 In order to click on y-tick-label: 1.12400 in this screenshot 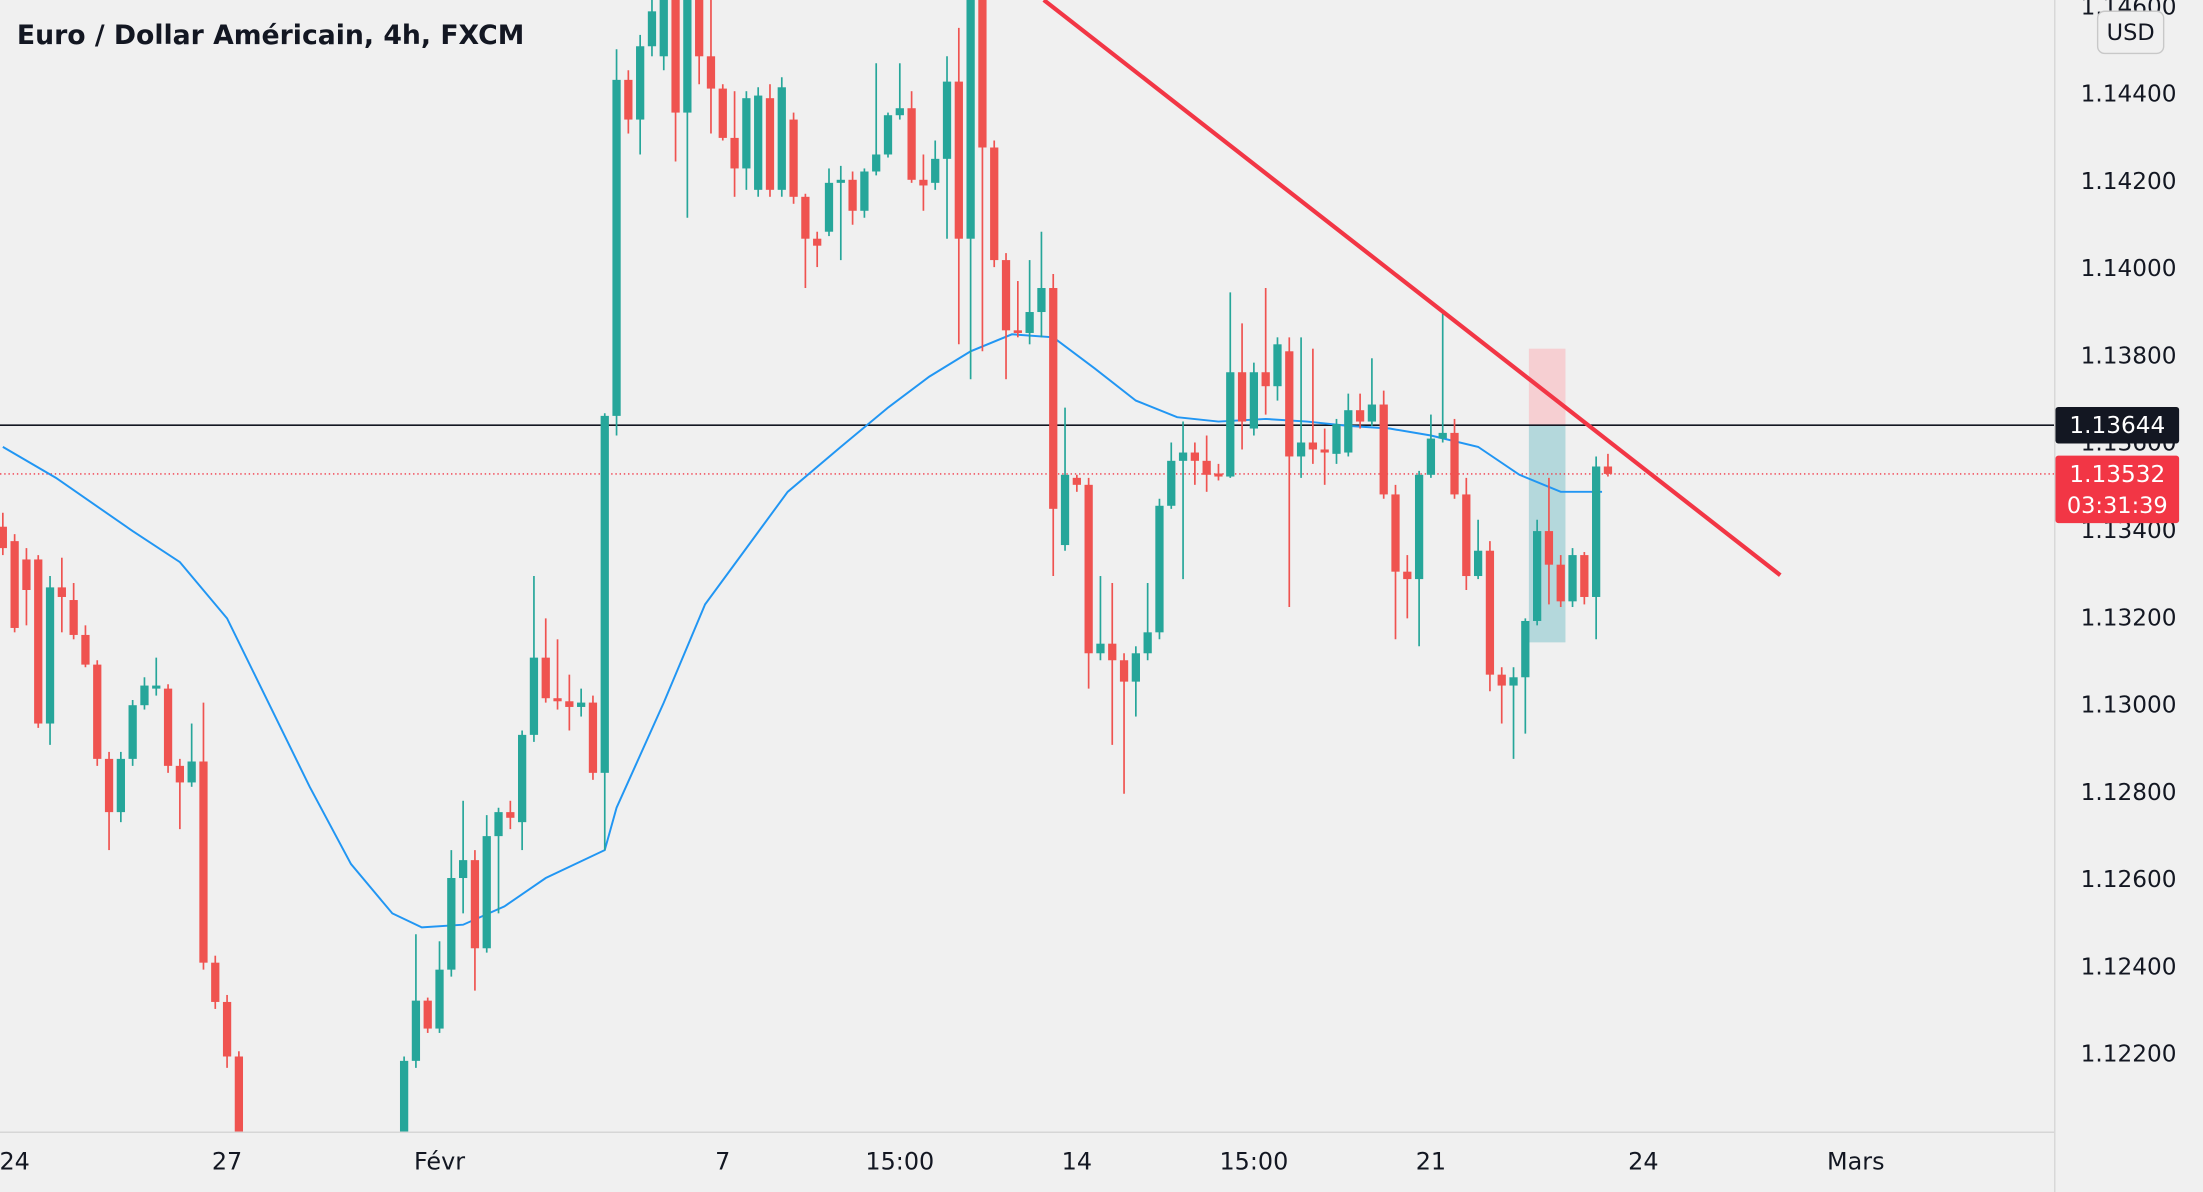, I will do `click(2129, 966)`.